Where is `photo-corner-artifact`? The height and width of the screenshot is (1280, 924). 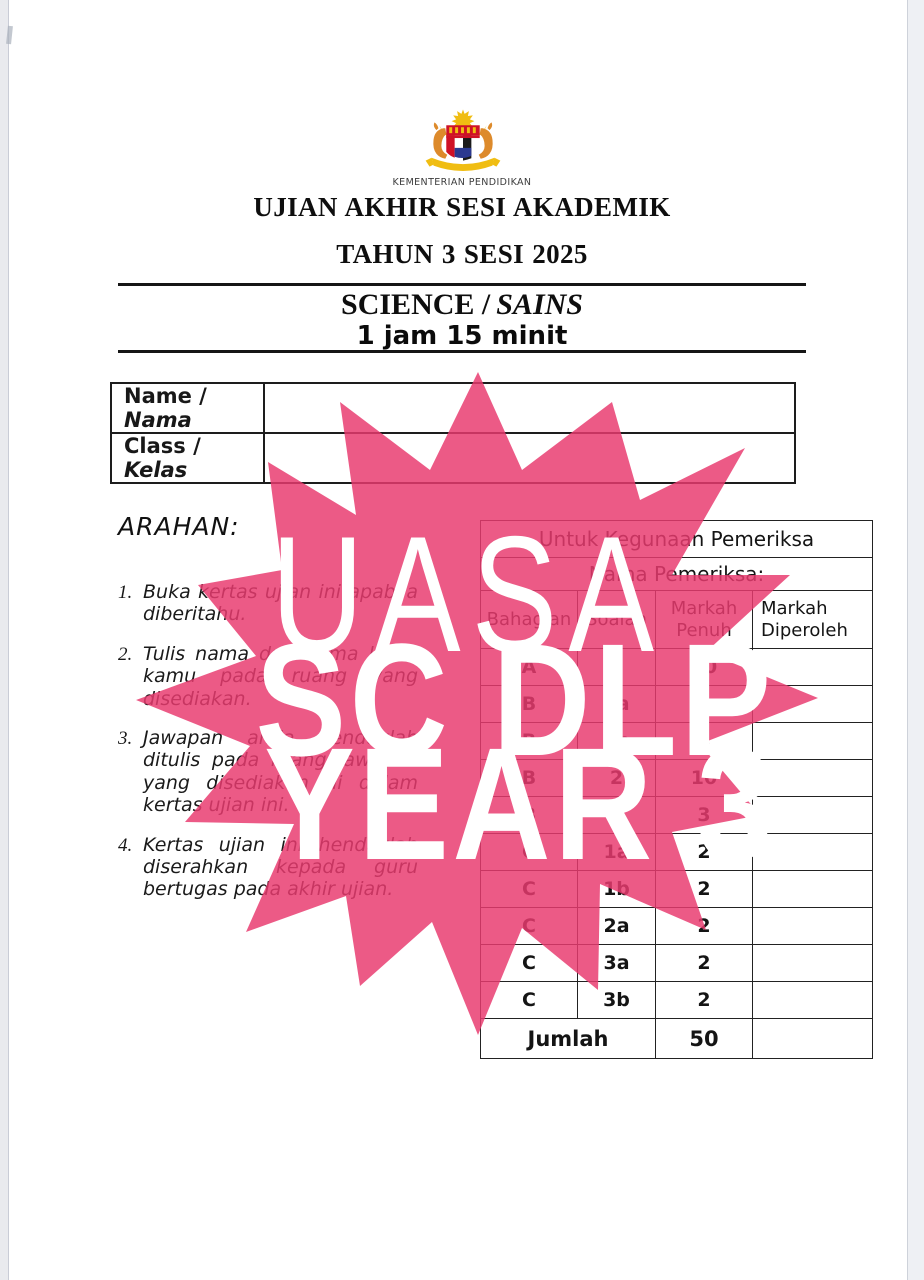 photo-corner-artifact is located at coordinates (9, 35).